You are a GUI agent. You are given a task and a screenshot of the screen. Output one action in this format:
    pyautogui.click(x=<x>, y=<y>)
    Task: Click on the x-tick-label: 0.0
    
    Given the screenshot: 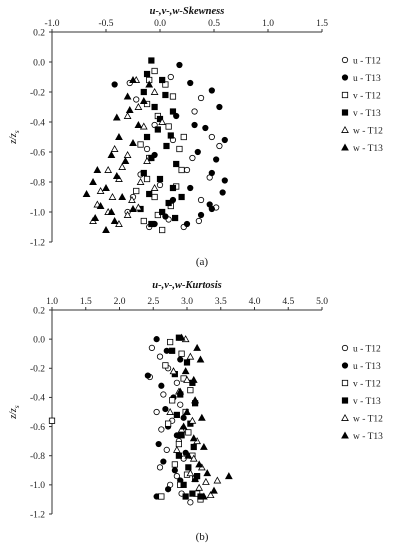 What is the action you would take?
    pyautogui.click(x=160, y=24)
    